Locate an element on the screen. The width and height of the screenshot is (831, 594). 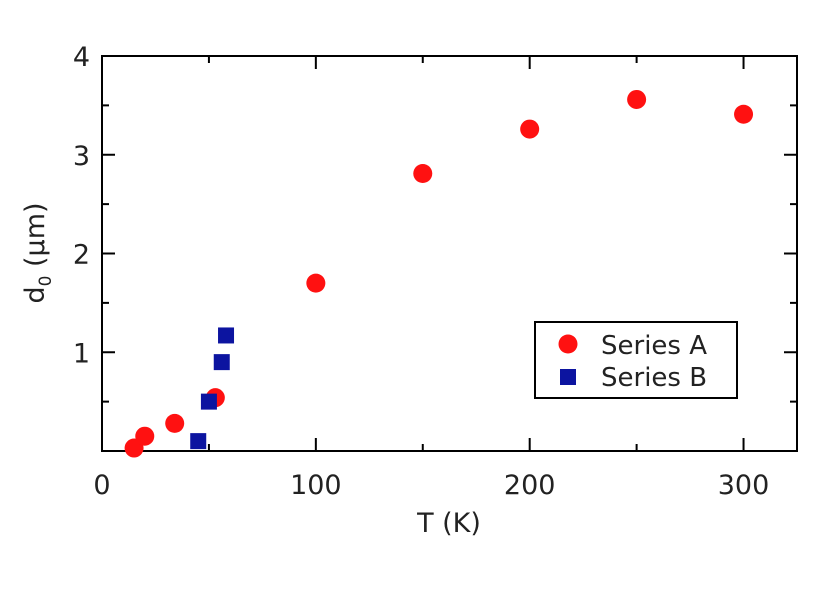
y-tick-label: 2 is located at coordinates (81, 255).